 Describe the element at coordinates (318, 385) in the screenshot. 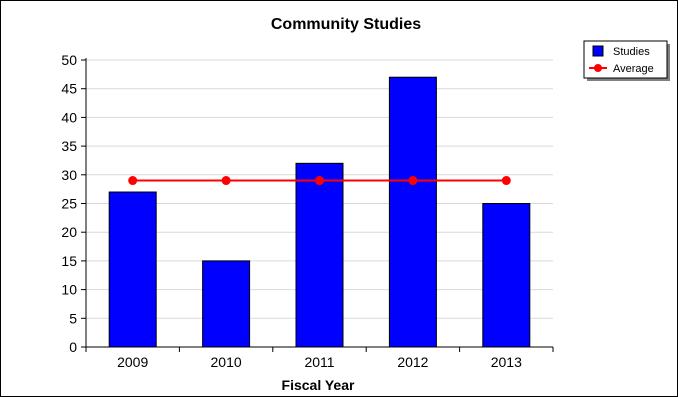

I see `x-axis-title: Fiscal Year` at that location.